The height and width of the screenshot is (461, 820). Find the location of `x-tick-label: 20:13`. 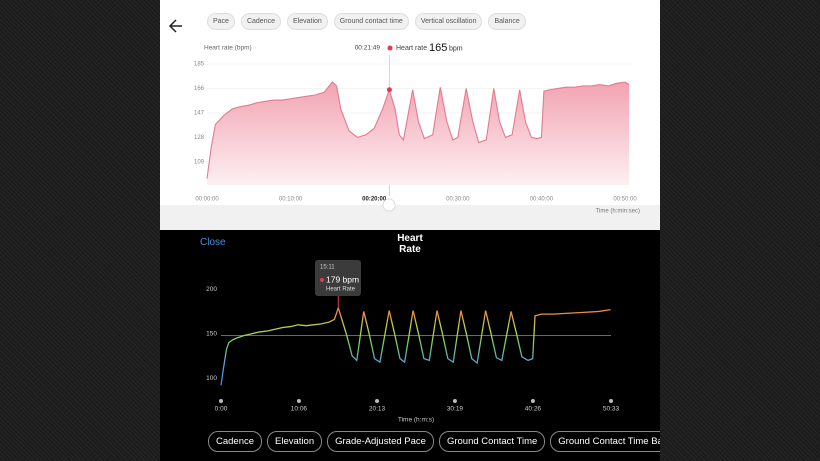

x-tick-label: 20:13 is located at coordinates (377, 409).